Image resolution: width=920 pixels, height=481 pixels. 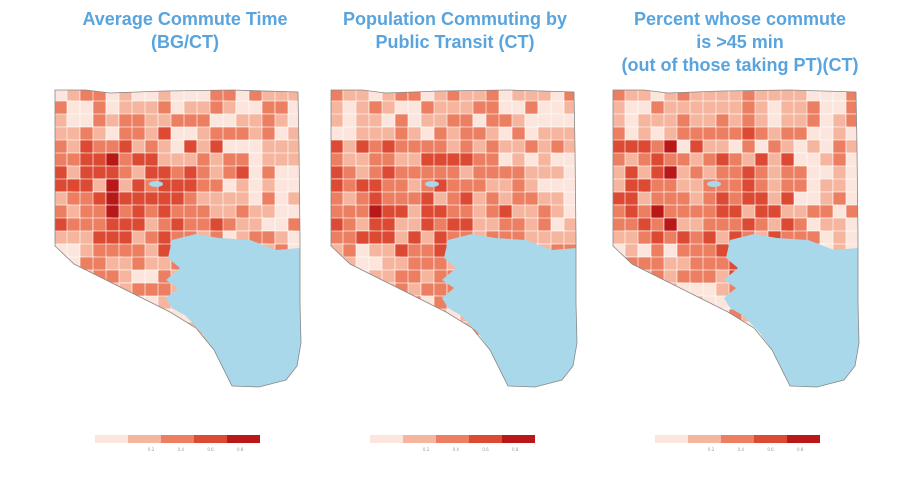 What do you see at coordinates (452, 439) in the screenshot?
I see `legend-color-bar` at bounding box center [452, 439].